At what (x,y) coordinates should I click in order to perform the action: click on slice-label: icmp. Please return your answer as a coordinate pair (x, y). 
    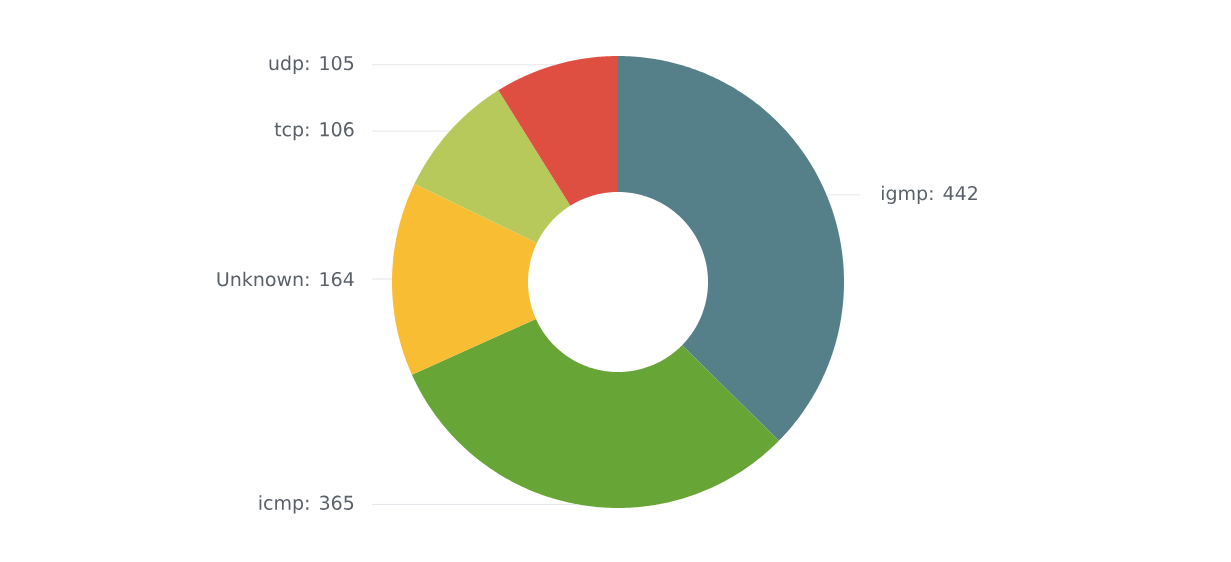
    Looking at the image, I should click on (281, 504).